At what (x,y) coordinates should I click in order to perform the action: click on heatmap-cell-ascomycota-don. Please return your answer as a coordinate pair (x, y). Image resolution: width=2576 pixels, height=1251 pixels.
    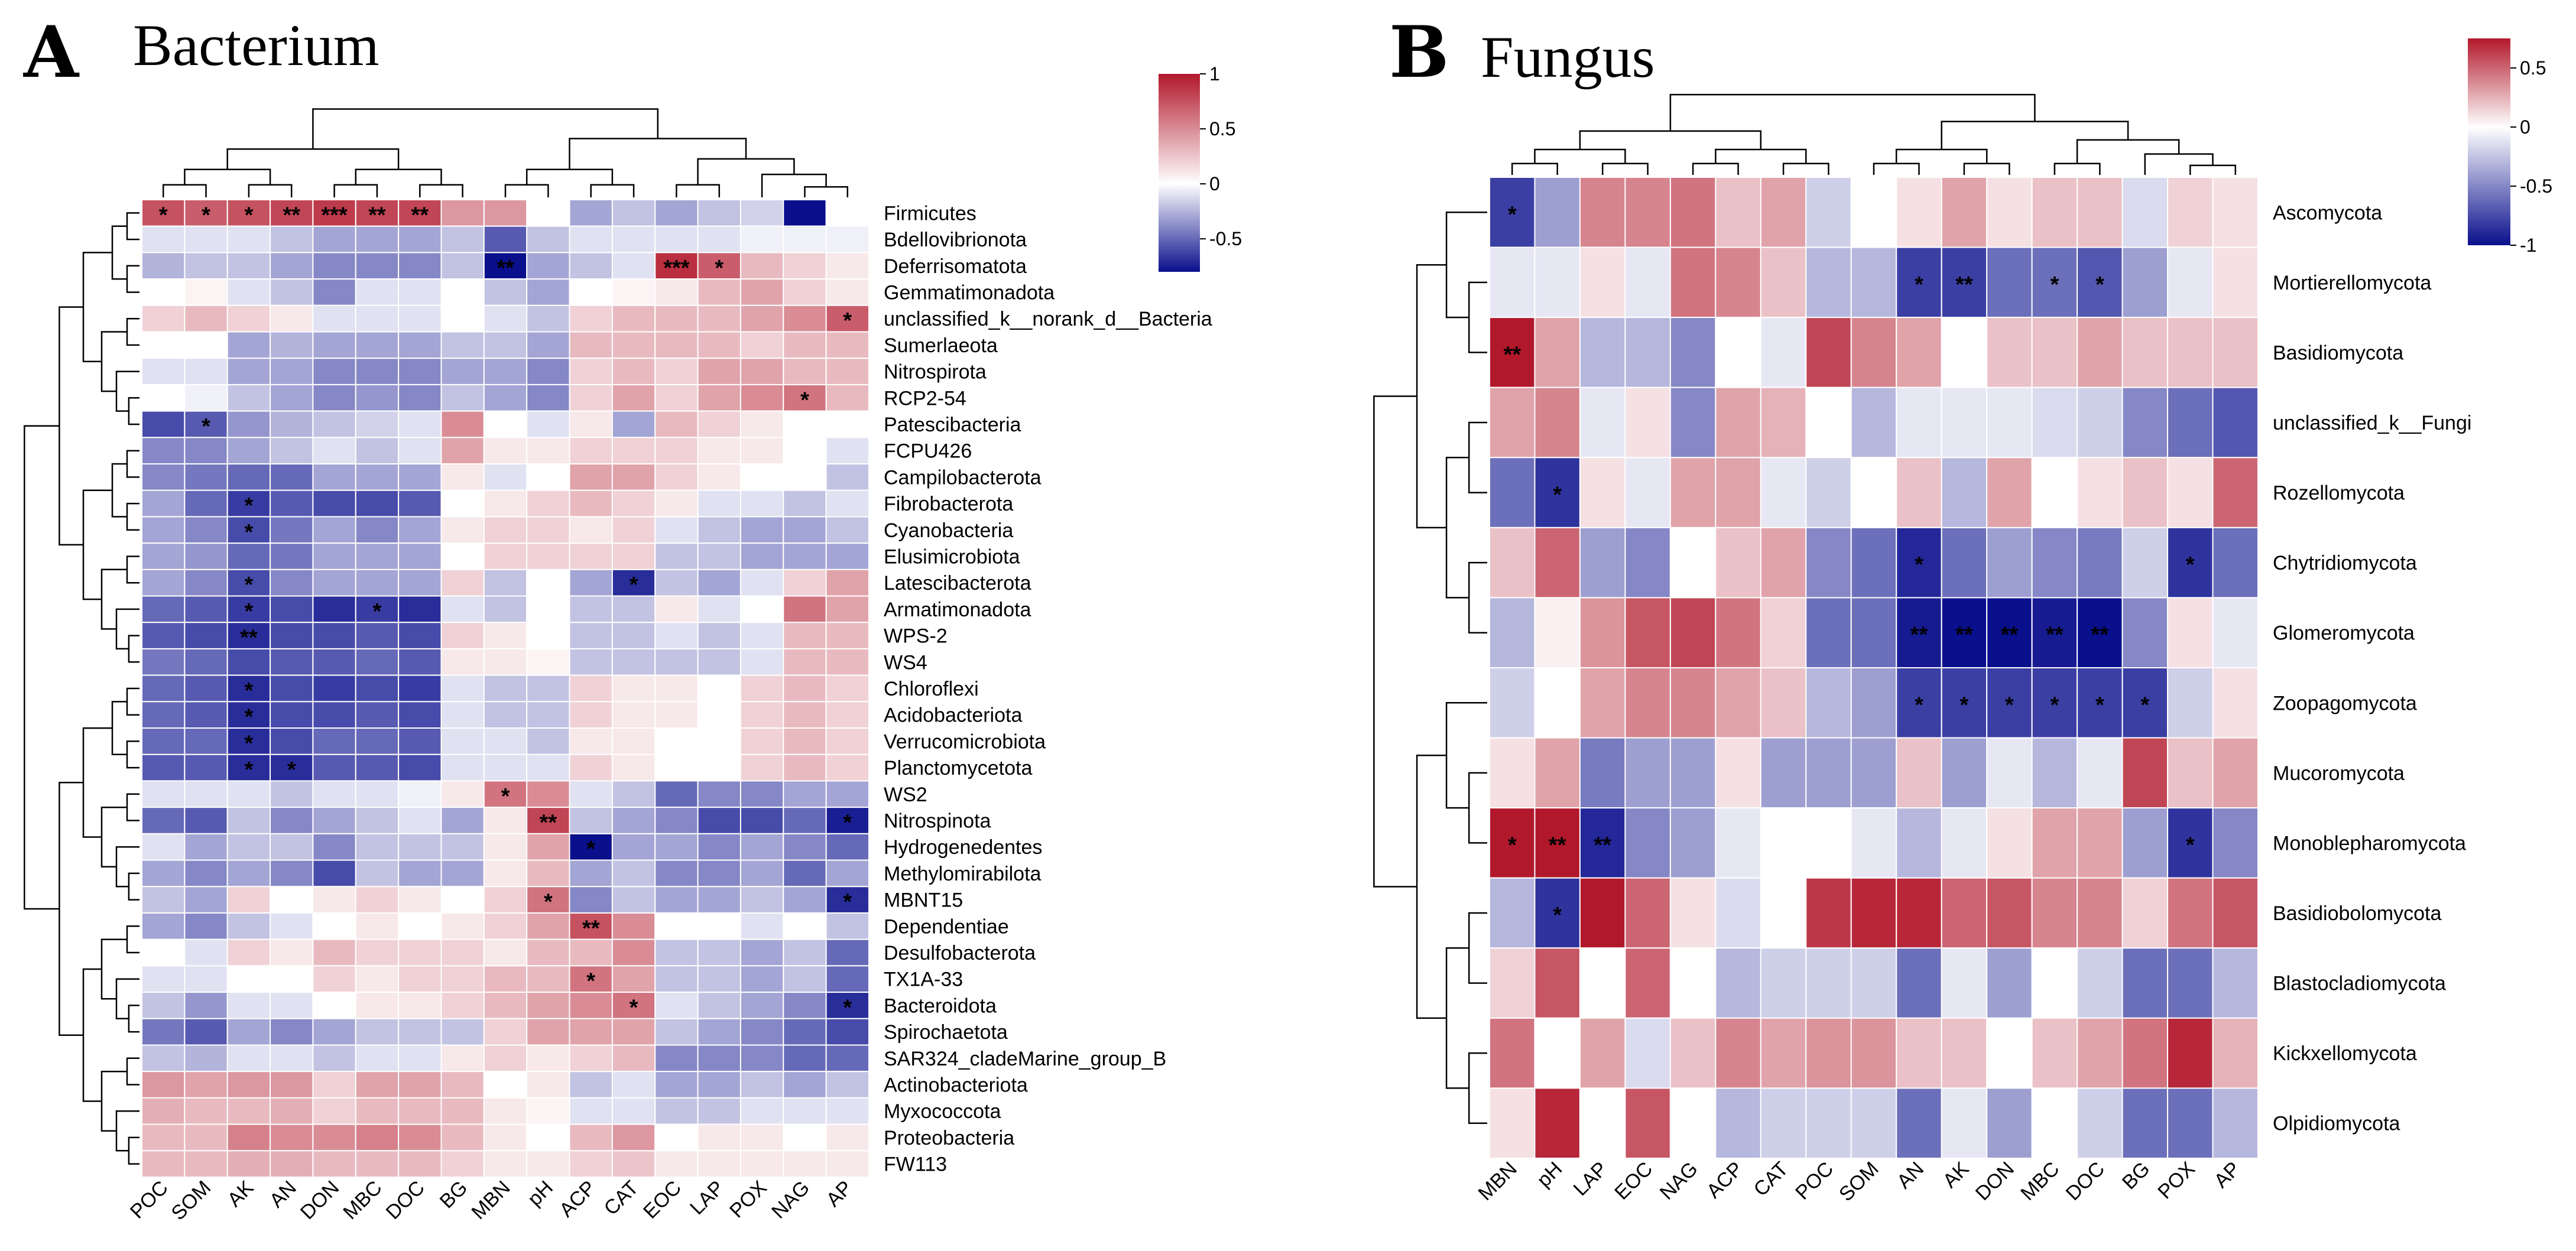
    Looking at the image, I should click on (2009, 213).